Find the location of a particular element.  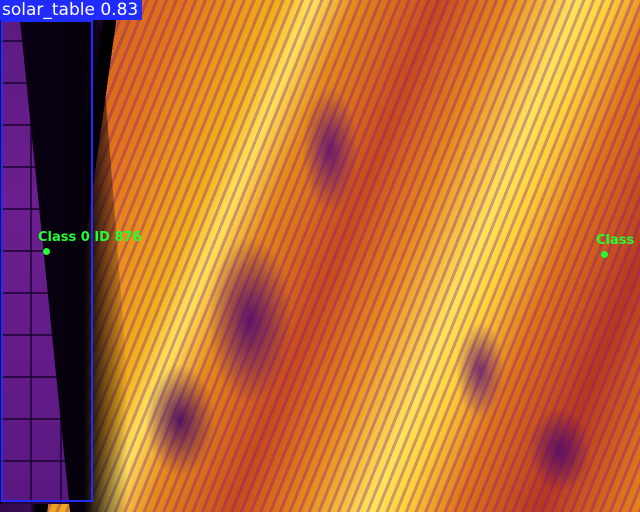

detection-bounding-box is located at coordinates (47, 261).